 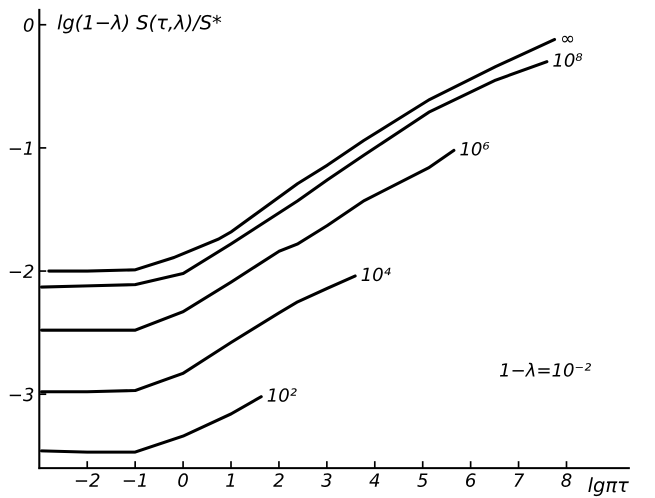 I want to click on x-tick-label: 6, so click(x=471, y=480).